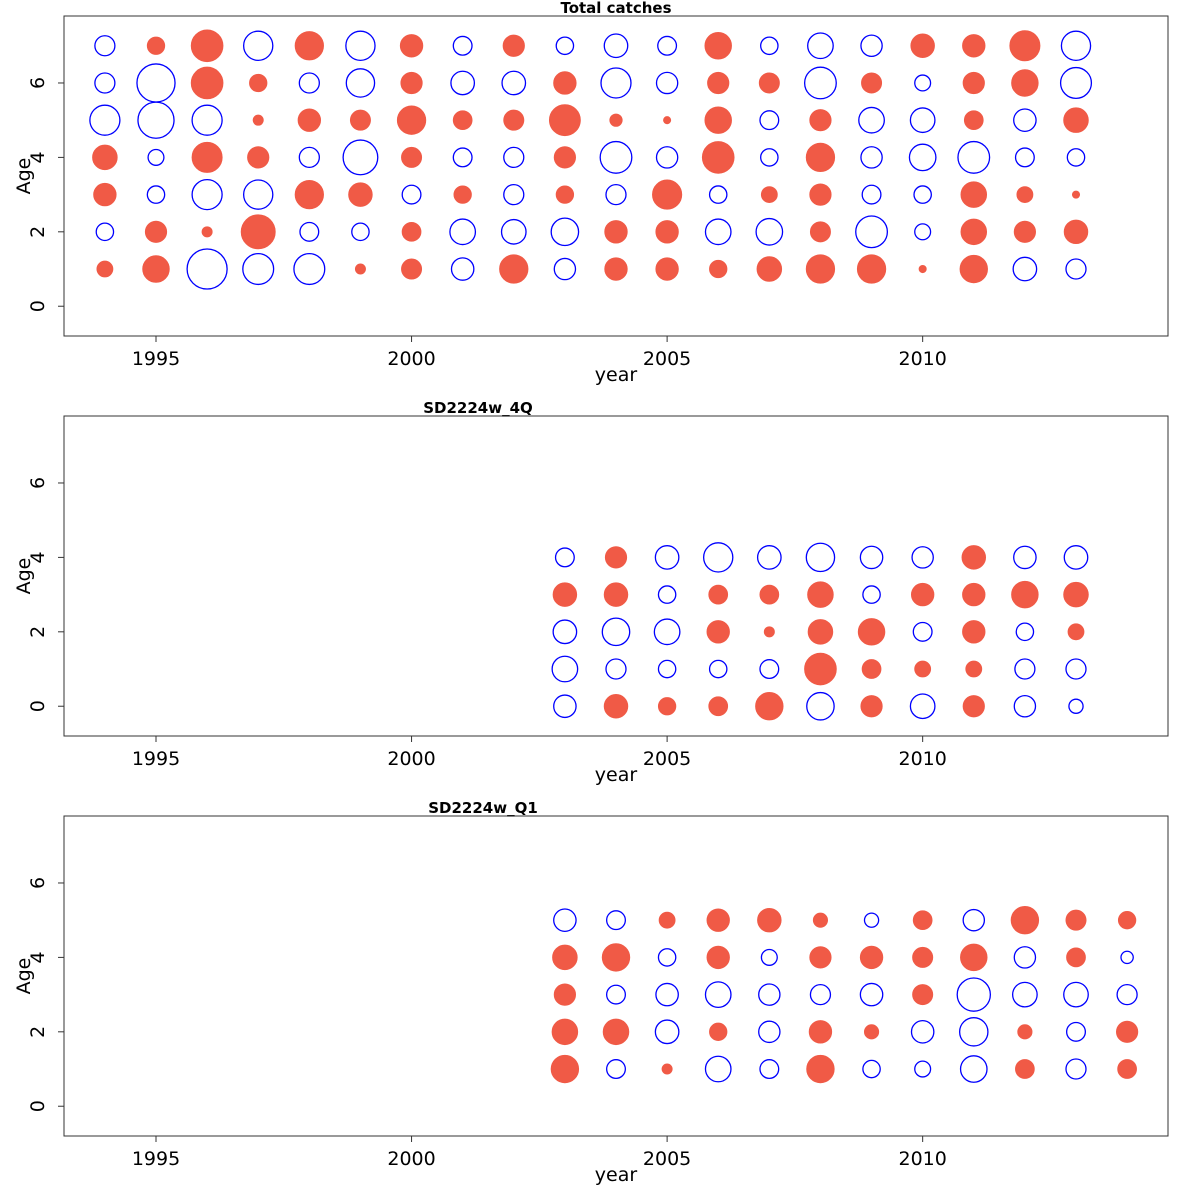 This screenshot has width=1200, height=1200. I want to click on y-tick-label: 6, so click(38, 83).